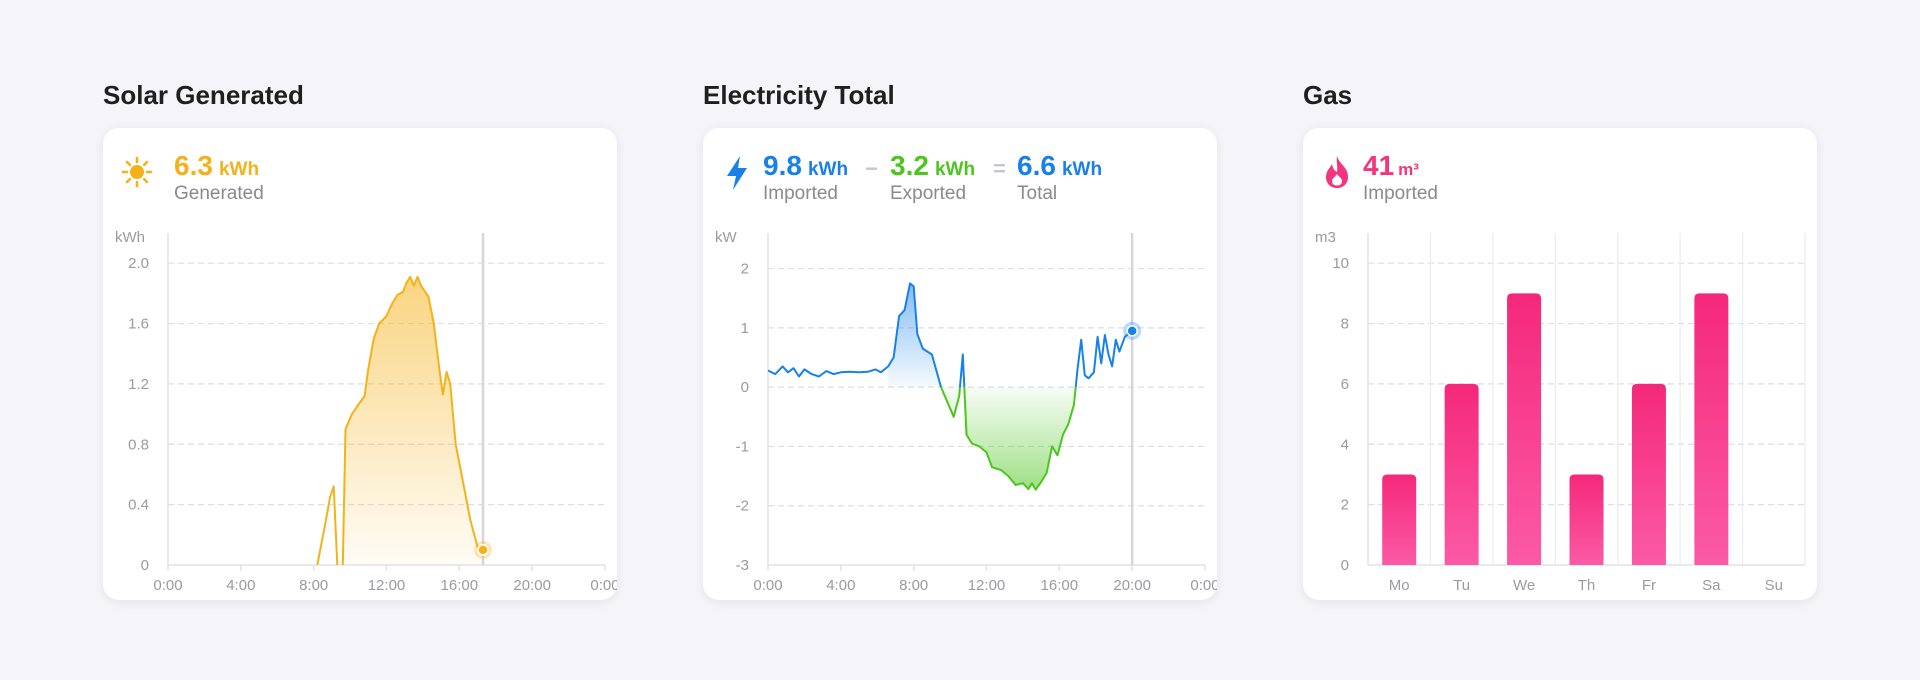 The height and width of the screenshot is (680, 1920). Describe the element at coordinates (138, 263) in the screenshot. I see `solar-y-tick-label: 2.0` at that location.